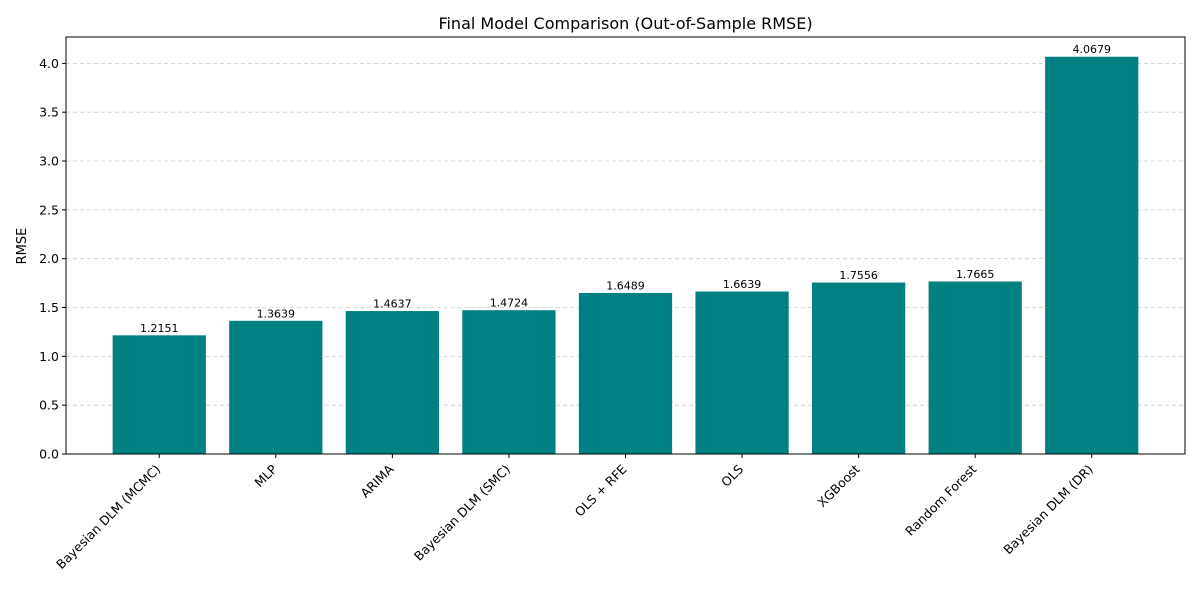 The width and height of the screenshot is (1200, 600). Describe the element at coordinates (49, 209) in the screenshot. I see `y-tick-label: 2.5` at that location.